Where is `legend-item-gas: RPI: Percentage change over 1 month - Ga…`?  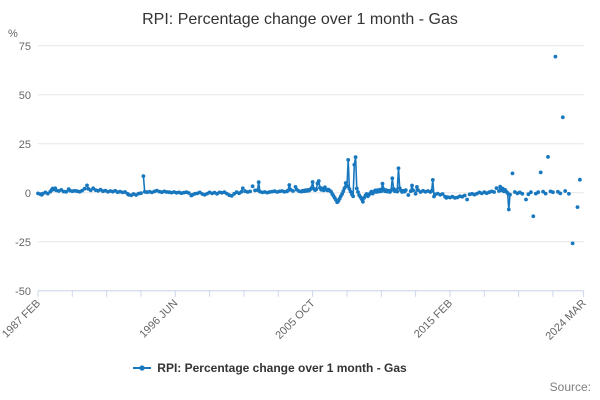 legend-item-gas: RPI: Percentage change over 1 month - Ga… is located at coordinates (270, 368).